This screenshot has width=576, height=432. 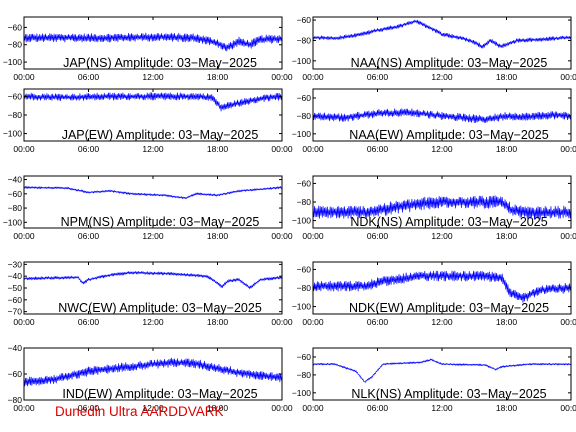 I want to click on panel-title: JAP(EW) Amplitude: 03−May−2025, so click(x=160, y=135).